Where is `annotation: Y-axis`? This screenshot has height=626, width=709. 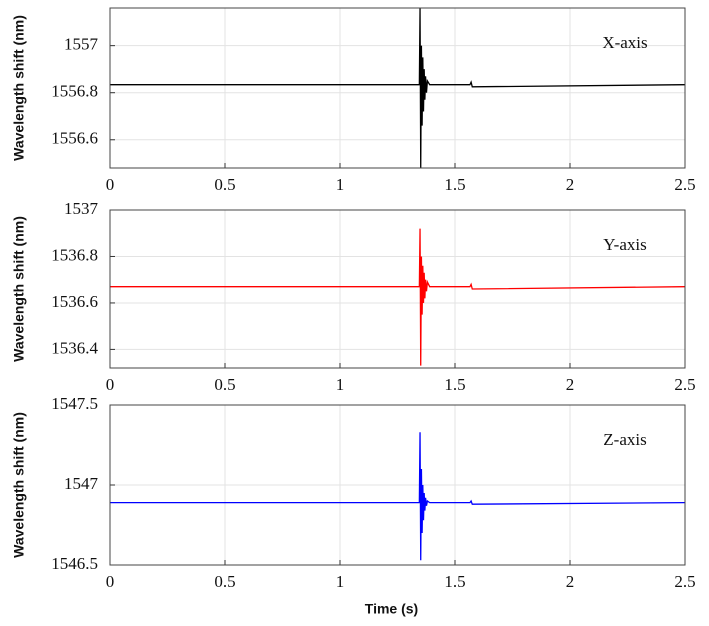
annotation: Y-axis is located at coordinates (624, 244).